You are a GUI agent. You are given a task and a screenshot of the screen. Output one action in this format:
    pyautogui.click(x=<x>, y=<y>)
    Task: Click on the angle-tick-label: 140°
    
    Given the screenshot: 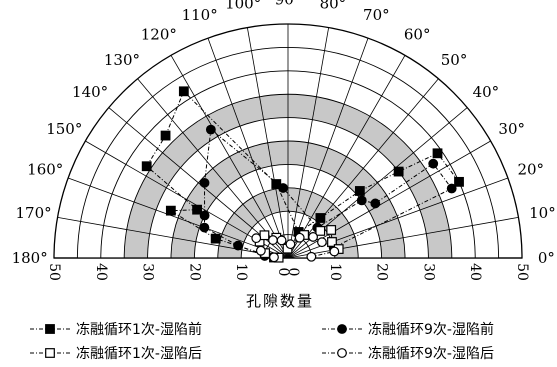 What is the action you would take?
    pyautogui.click(x=90, y=92)
    